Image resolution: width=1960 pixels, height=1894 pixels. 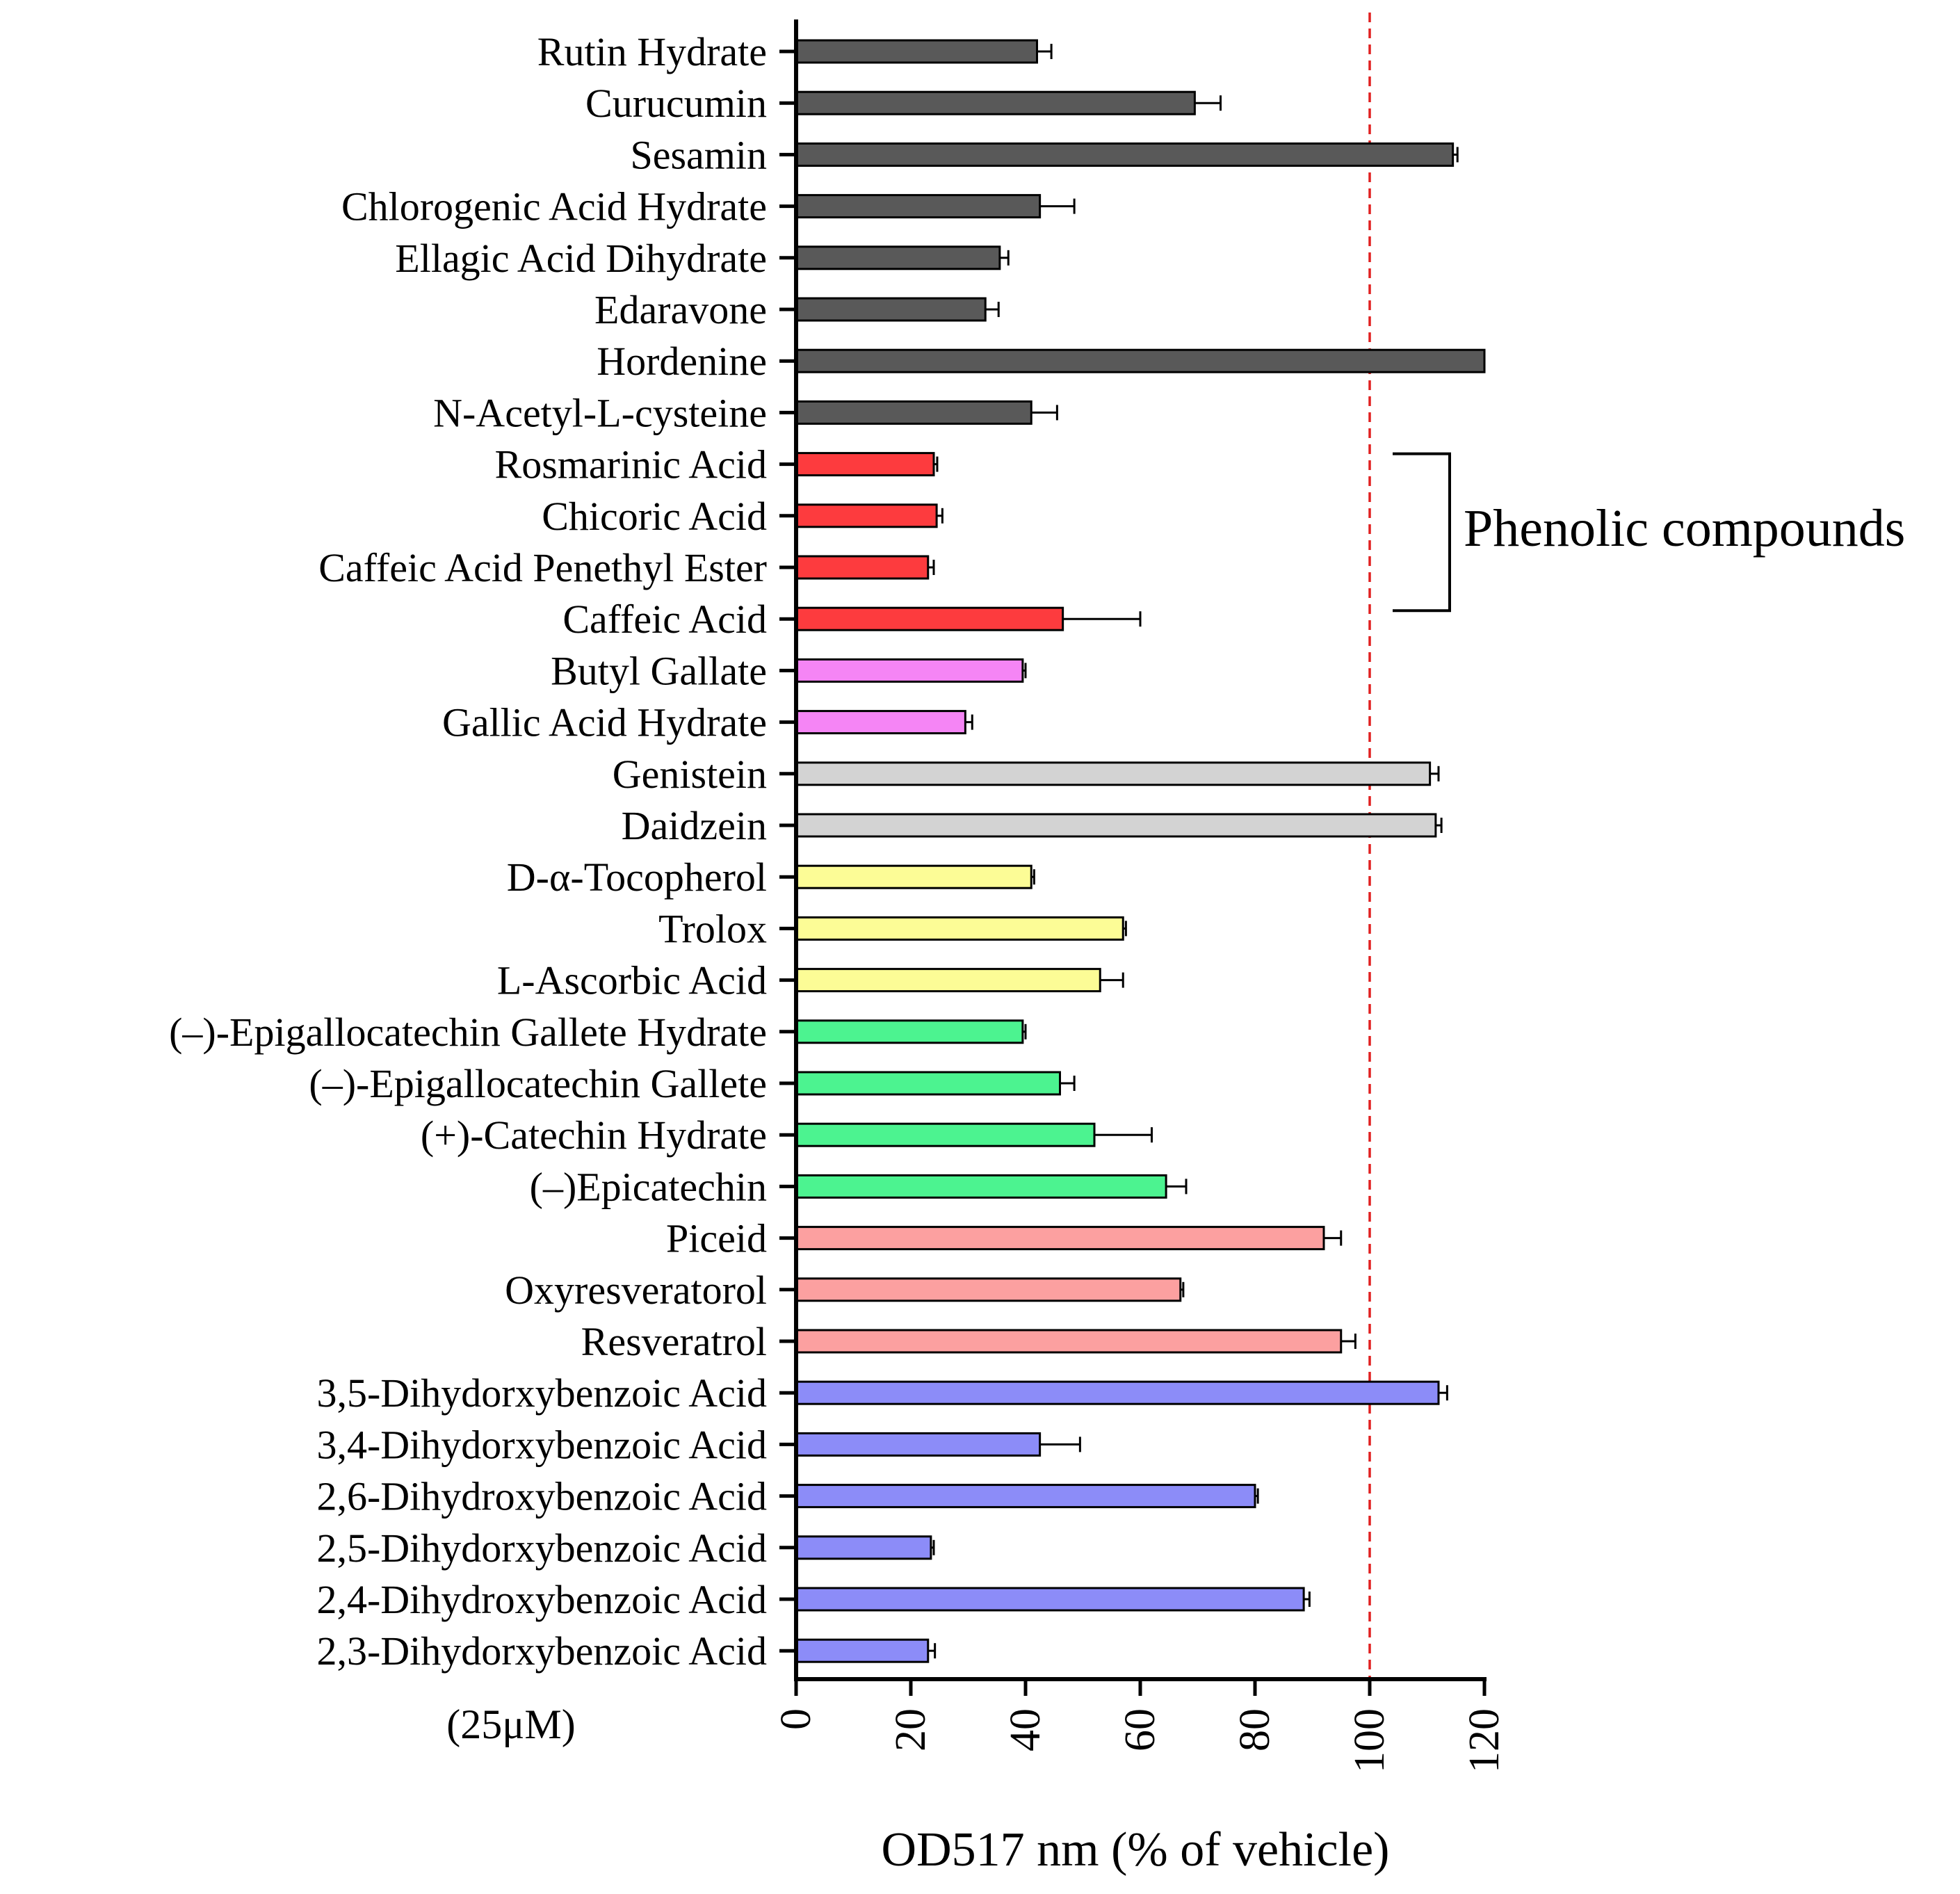 What do you see at coordinates (468, 1032) in the screenshot?
I see `category-label: (–)-Epigallocatechin Gallete Hydrate` at bounding box center [468, 1032].